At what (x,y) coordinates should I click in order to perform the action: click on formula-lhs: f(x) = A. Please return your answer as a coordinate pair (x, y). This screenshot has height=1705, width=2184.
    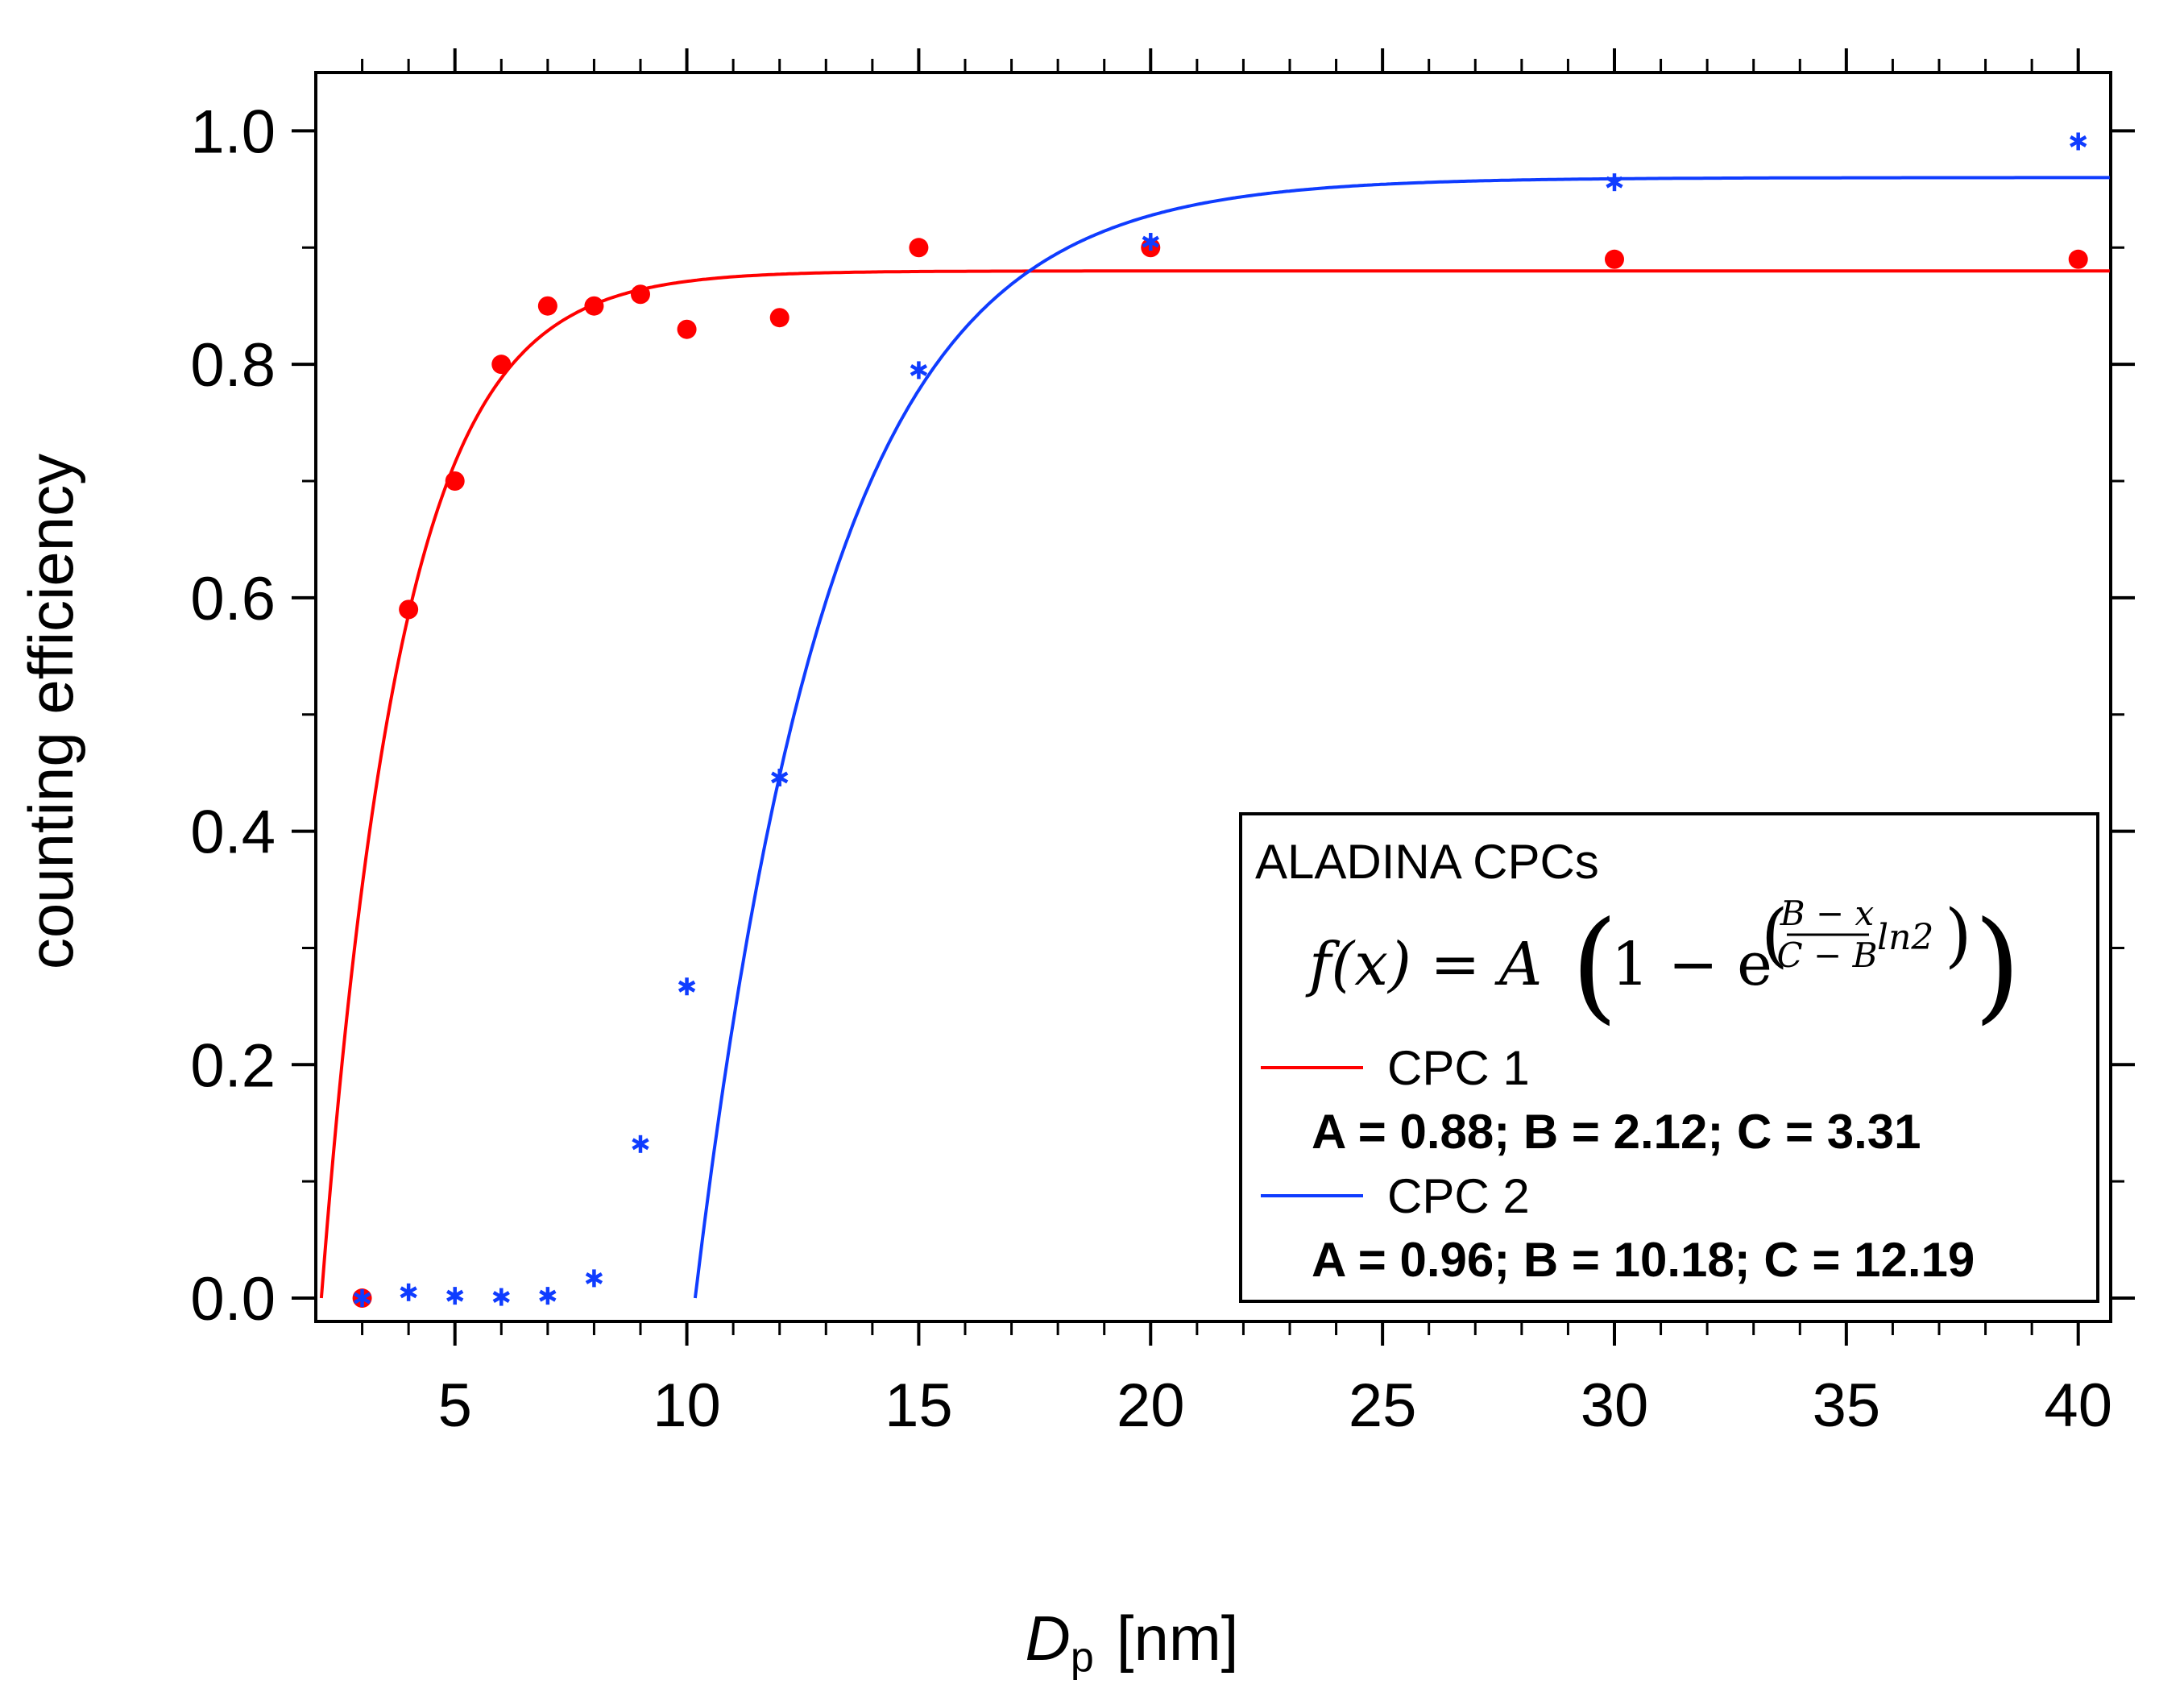
    Looking at the image, I should click on (1424, 964).